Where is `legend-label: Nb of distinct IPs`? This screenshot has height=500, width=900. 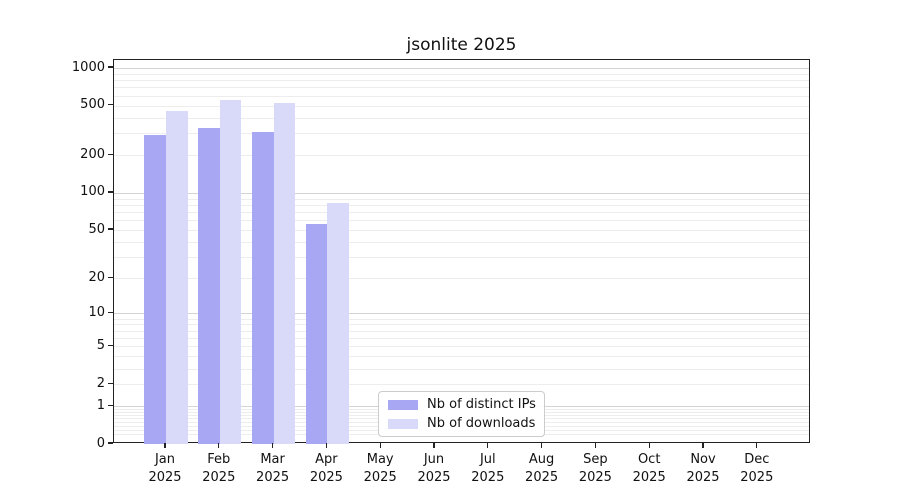 legend-label: Nb of distinct IPs is located at coordinates (481, 404).